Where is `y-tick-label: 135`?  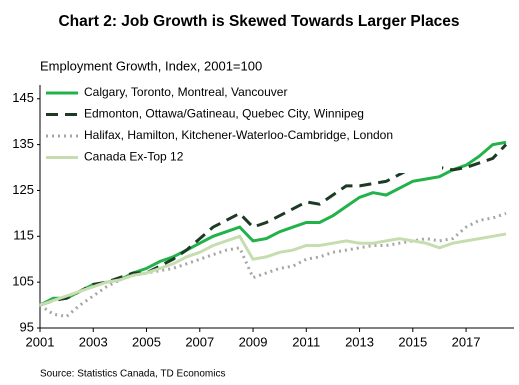
y-tick-label: 135 is located at coordinates (23, 143).